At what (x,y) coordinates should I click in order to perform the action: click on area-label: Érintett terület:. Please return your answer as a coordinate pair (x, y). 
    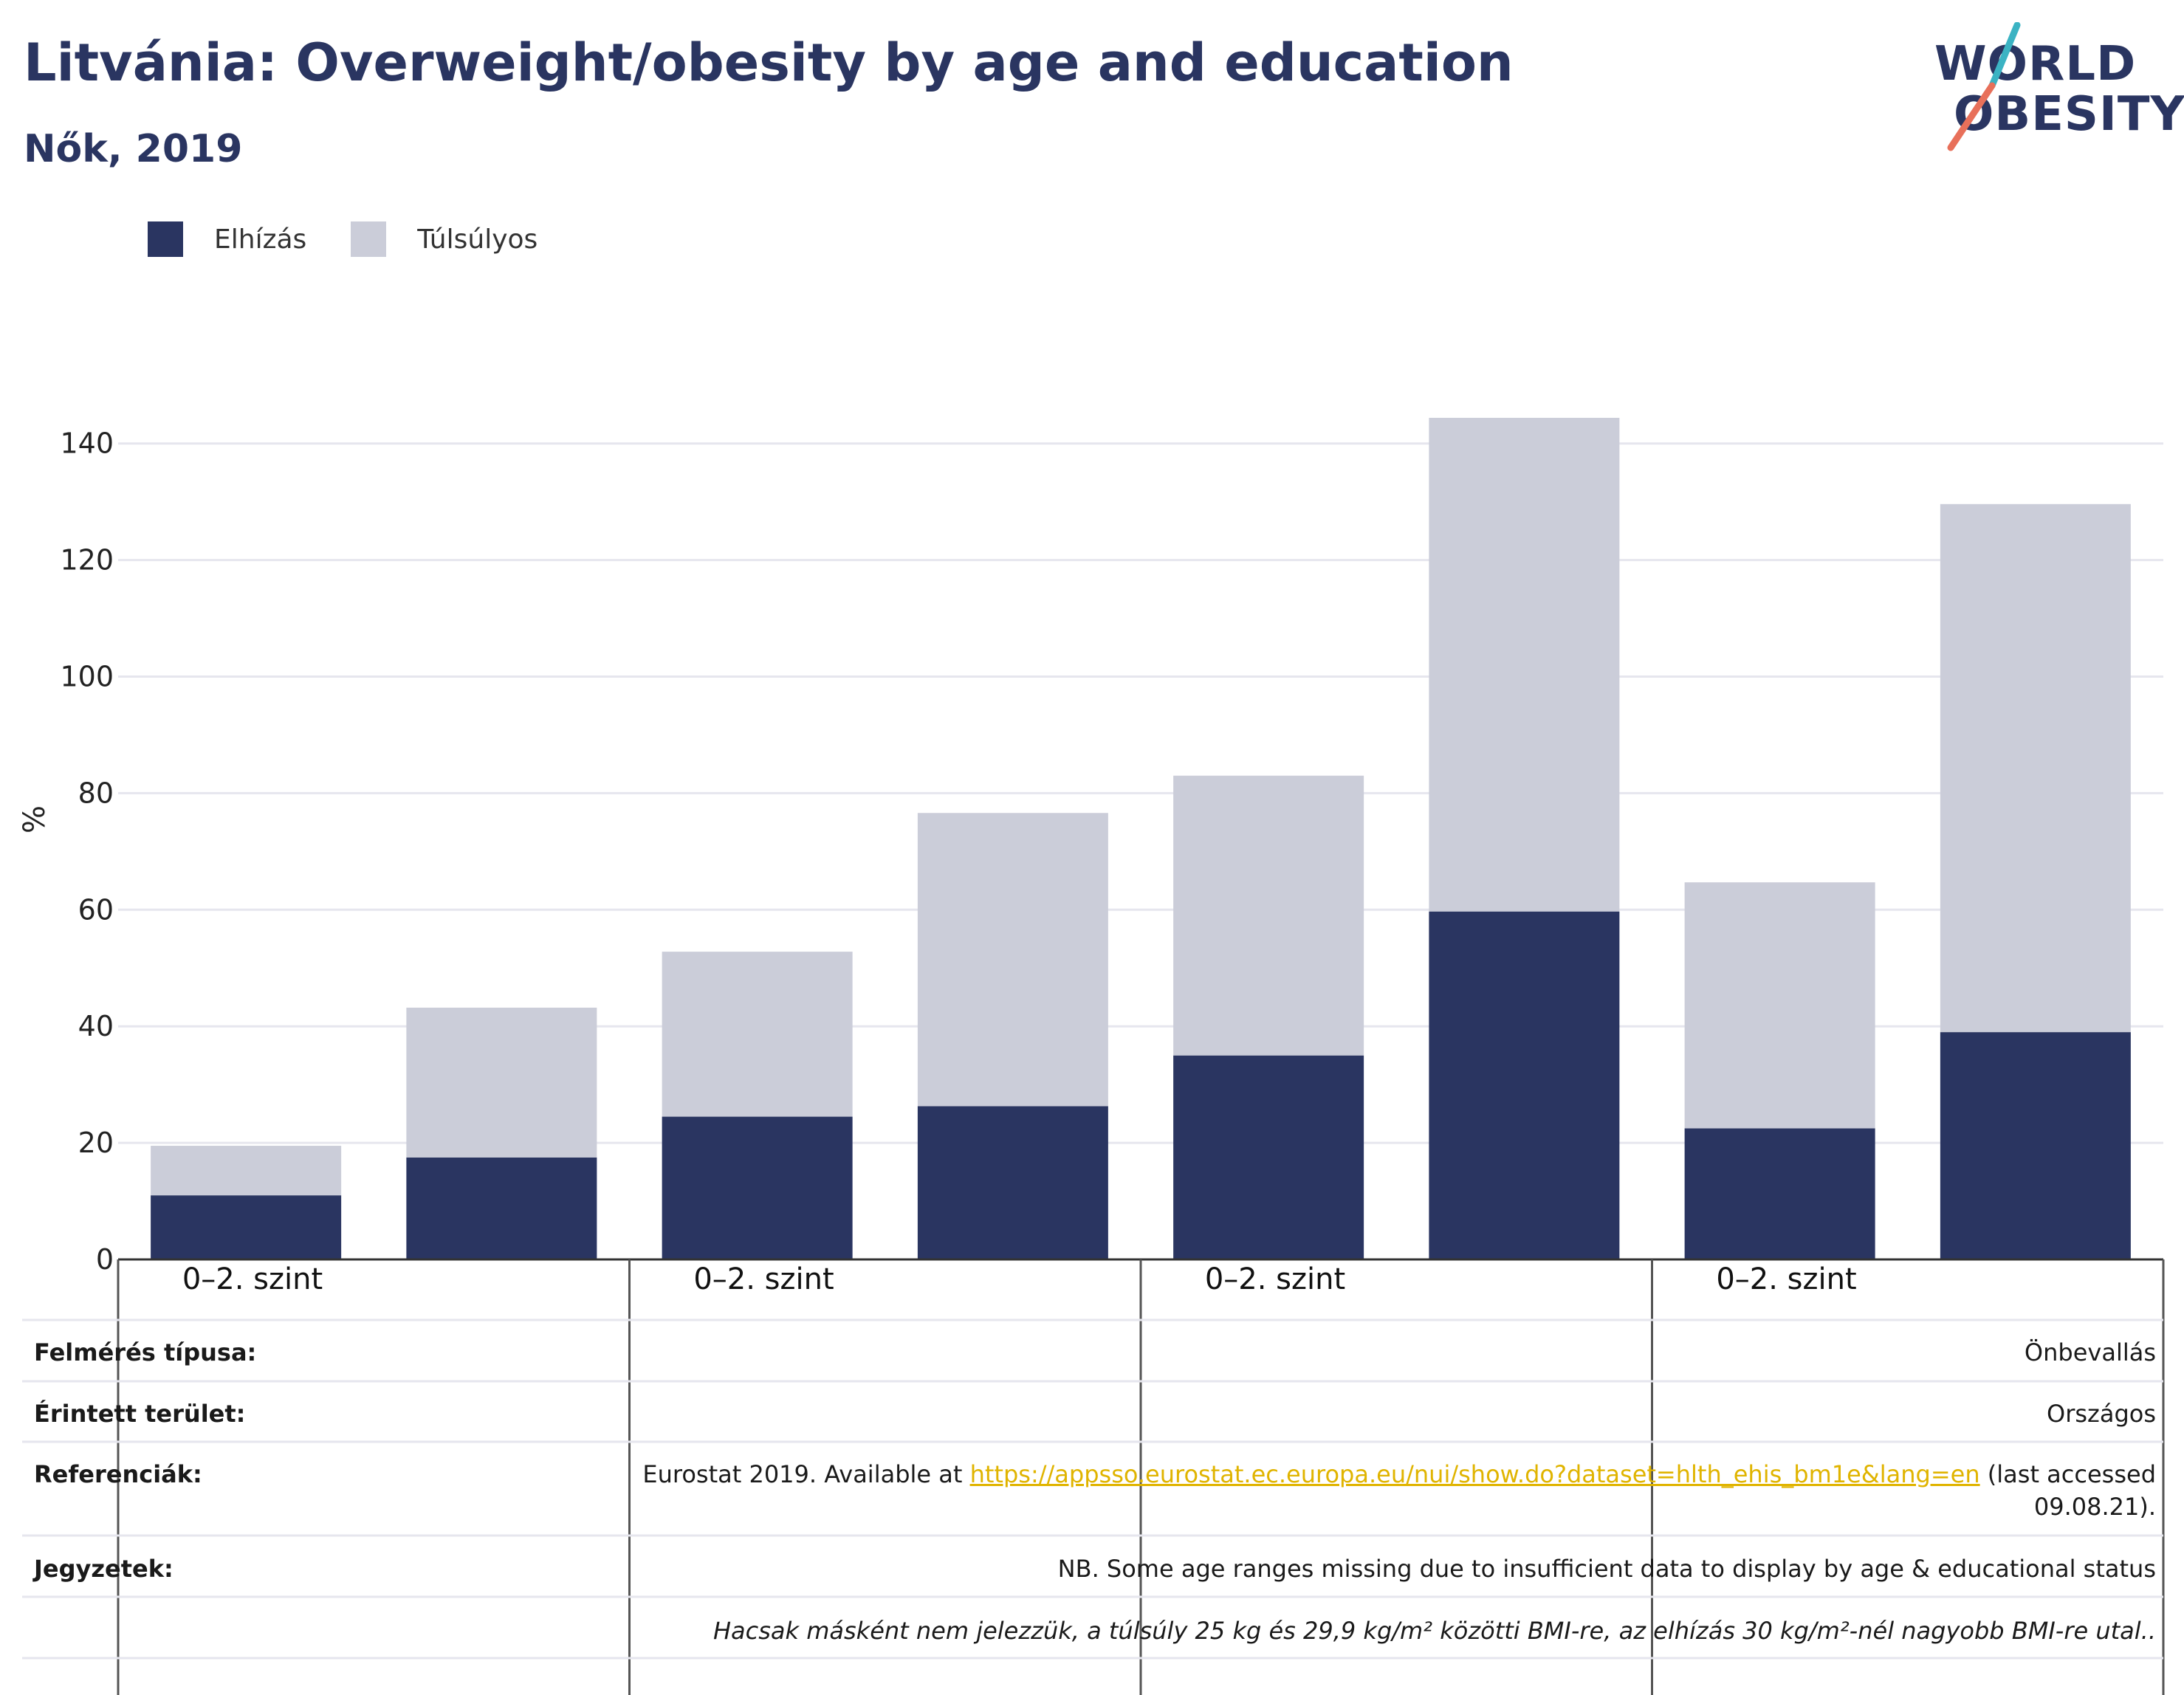
    Looking at the image, I should click on (140, 1414).